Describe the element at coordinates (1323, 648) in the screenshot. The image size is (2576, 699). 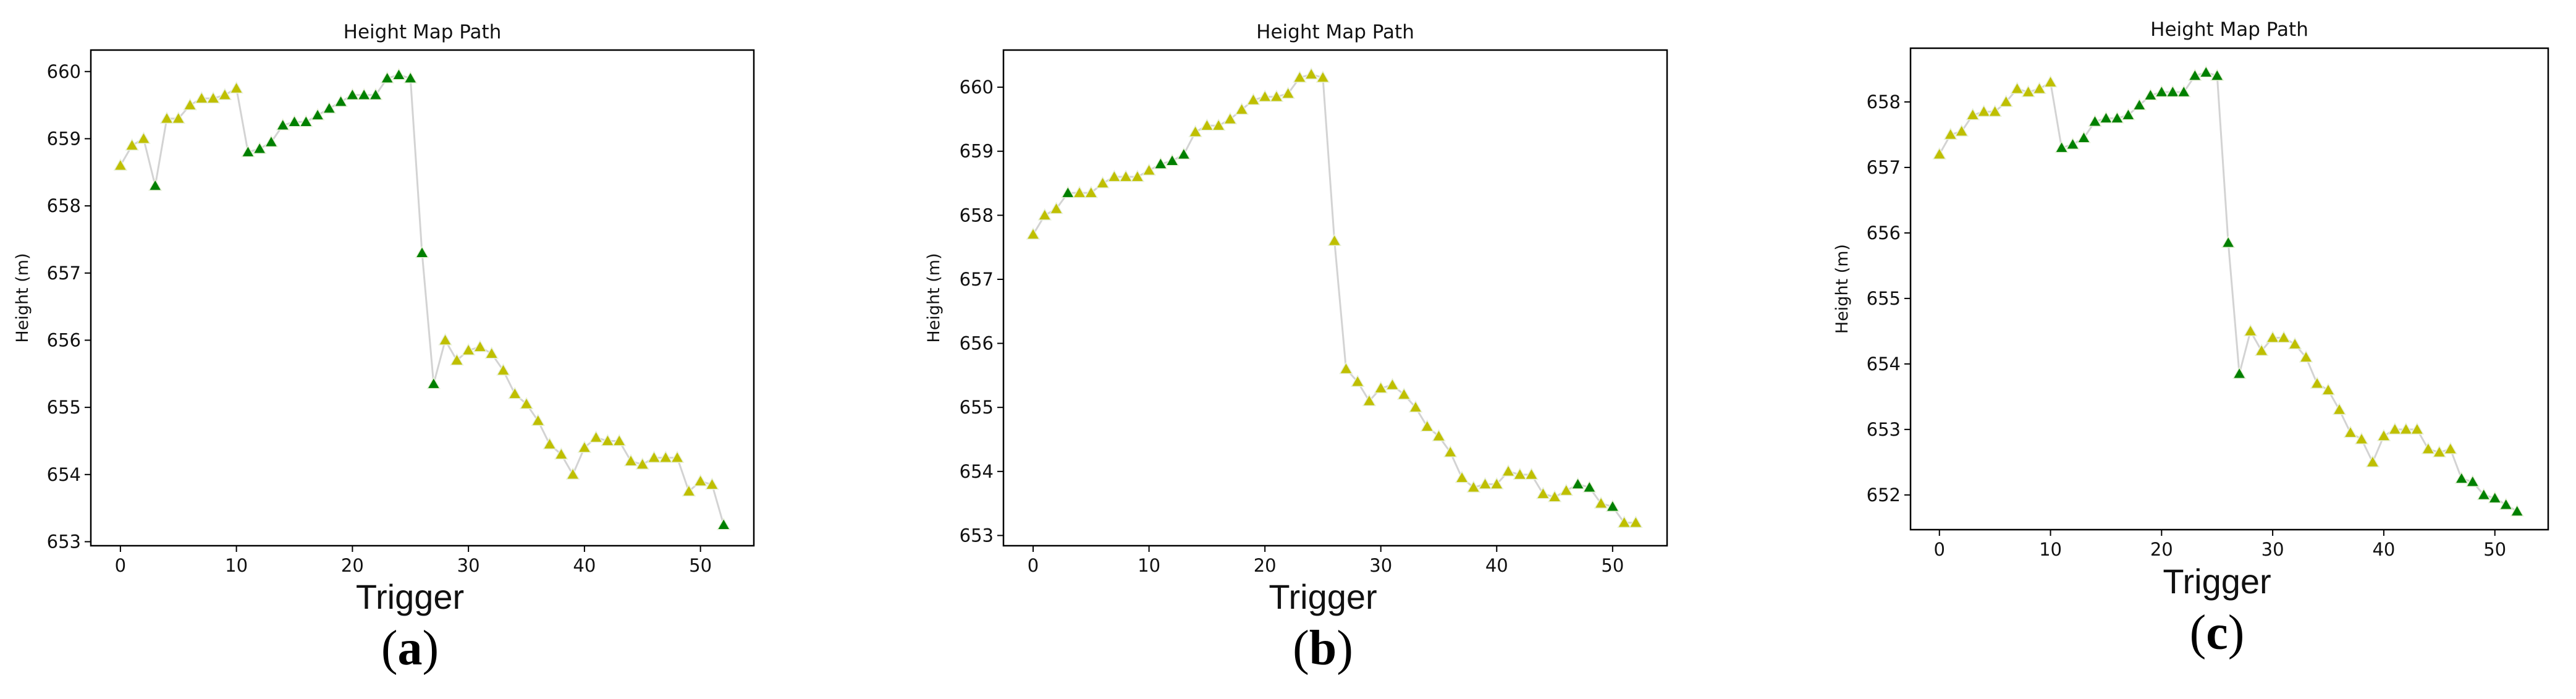
I see `panel-label: (b)` at that location.